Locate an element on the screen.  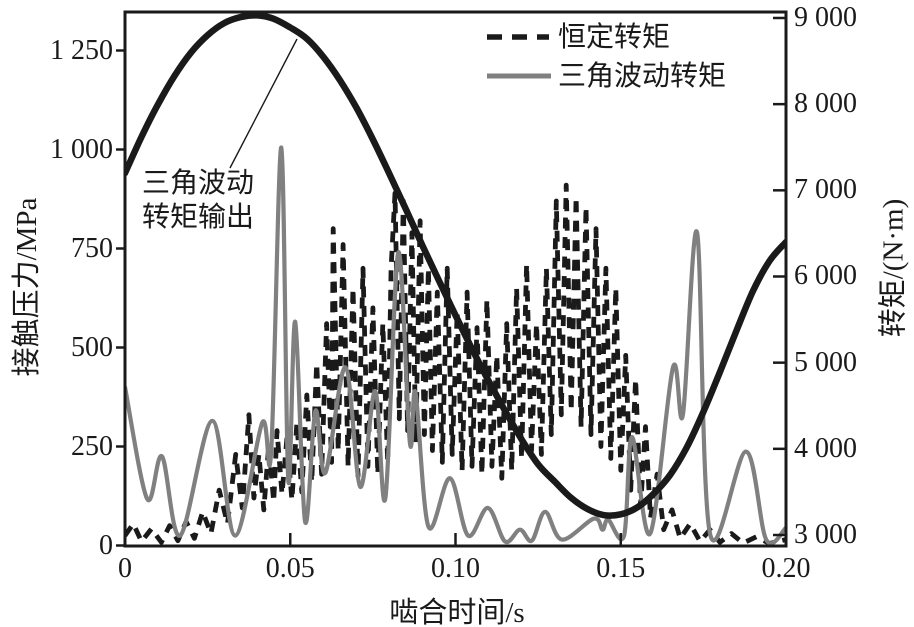
y-tick-label-right: 6 000 is located at coordinates (825, 276).